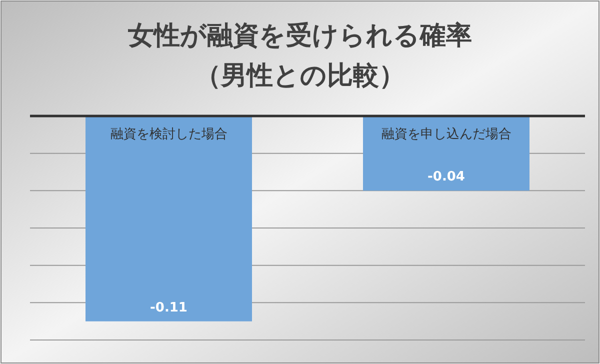 The height and width of the screenshot is (364, 600). I want to click on data-label: -0.04, so click(446, 177).